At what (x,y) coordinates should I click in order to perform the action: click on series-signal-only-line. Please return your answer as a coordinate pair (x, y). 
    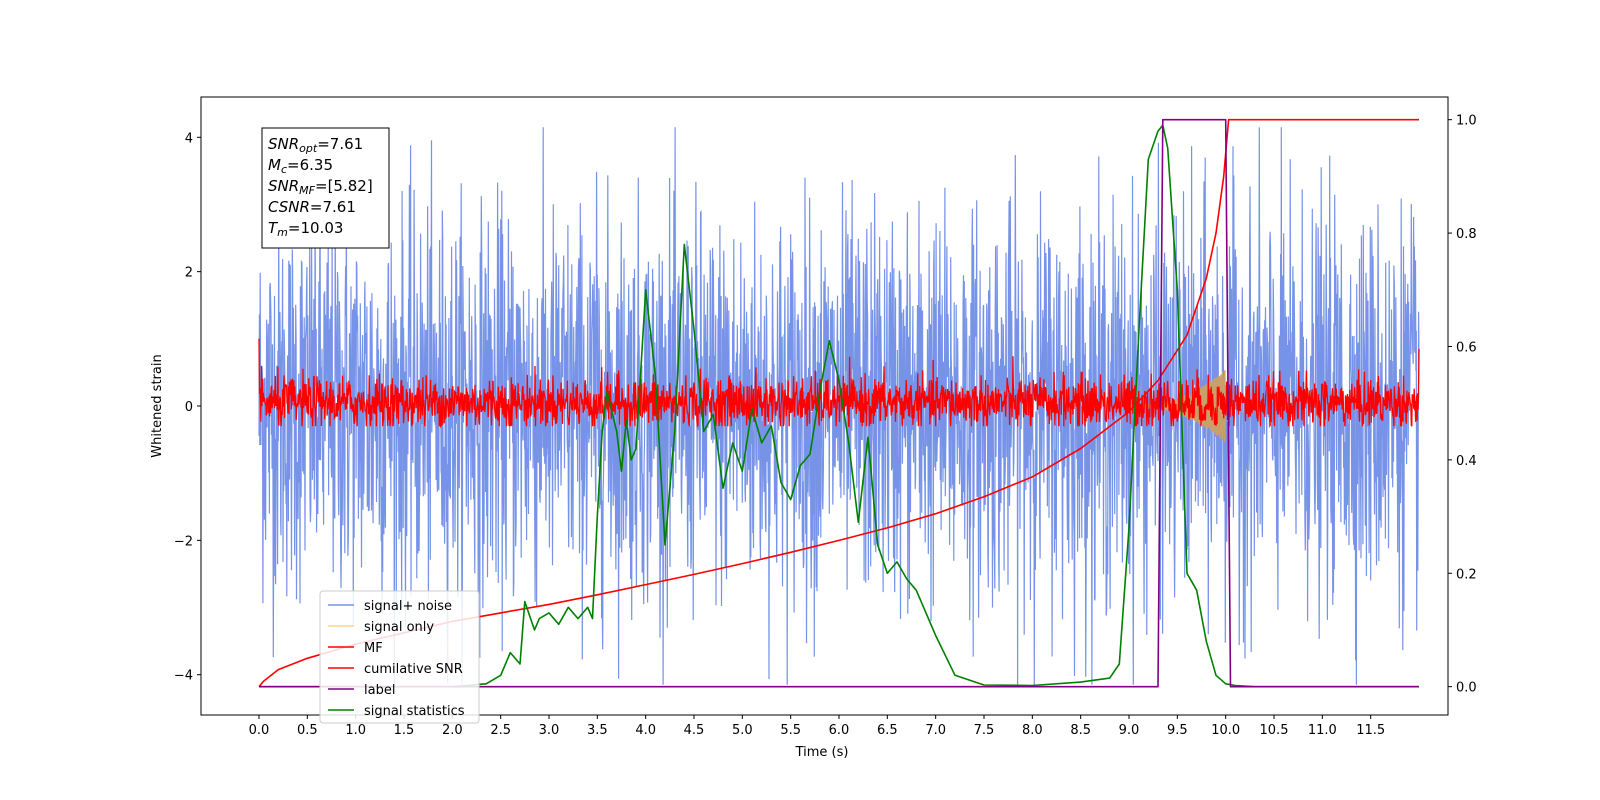
    Looking at the image, I should click on (1178, 406).